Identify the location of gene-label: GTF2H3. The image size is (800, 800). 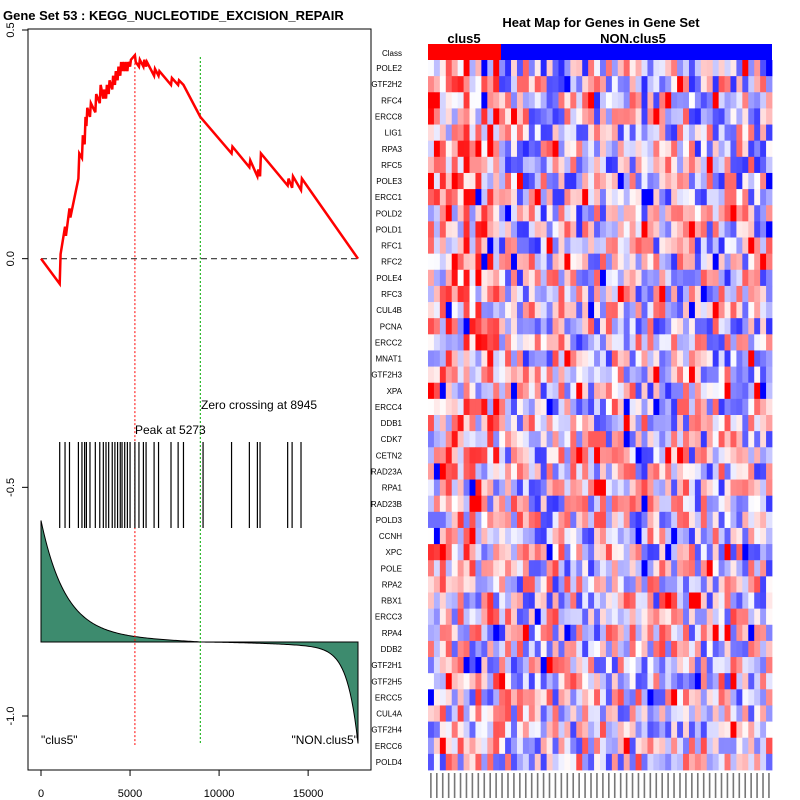
(386, 375).